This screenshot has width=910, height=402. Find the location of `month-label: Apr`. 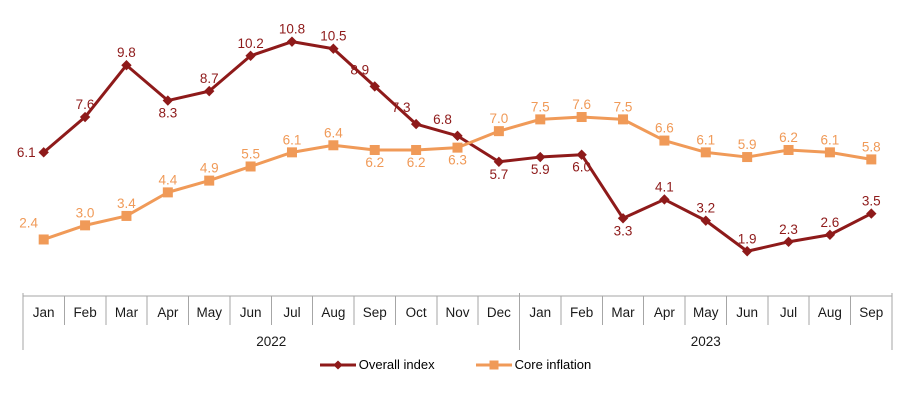

month-label: Apr is located at coordinates (665, 312).